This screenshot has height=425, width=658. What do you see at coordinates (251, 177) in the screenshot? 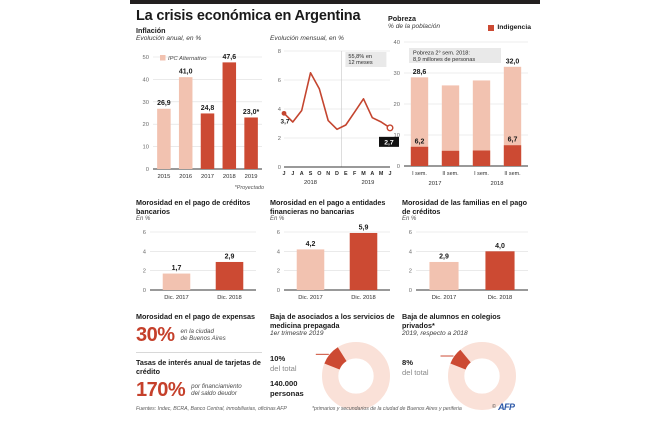
I see `svg-text: 2019` at bounding box center [251, 177].